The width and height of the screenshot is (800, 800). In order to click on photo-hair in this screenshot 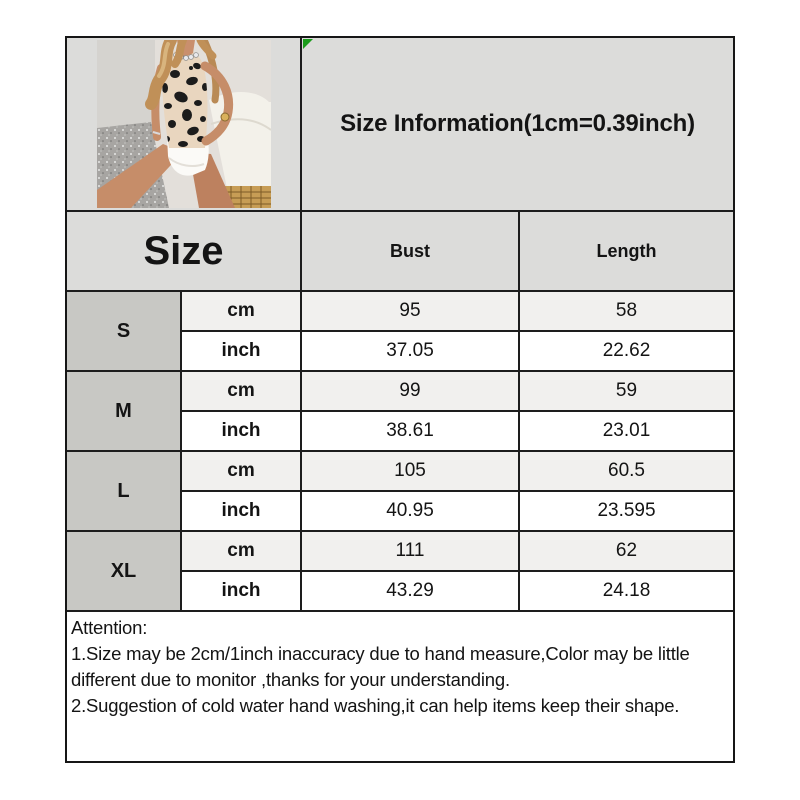, I will do `click(180, 75)`.